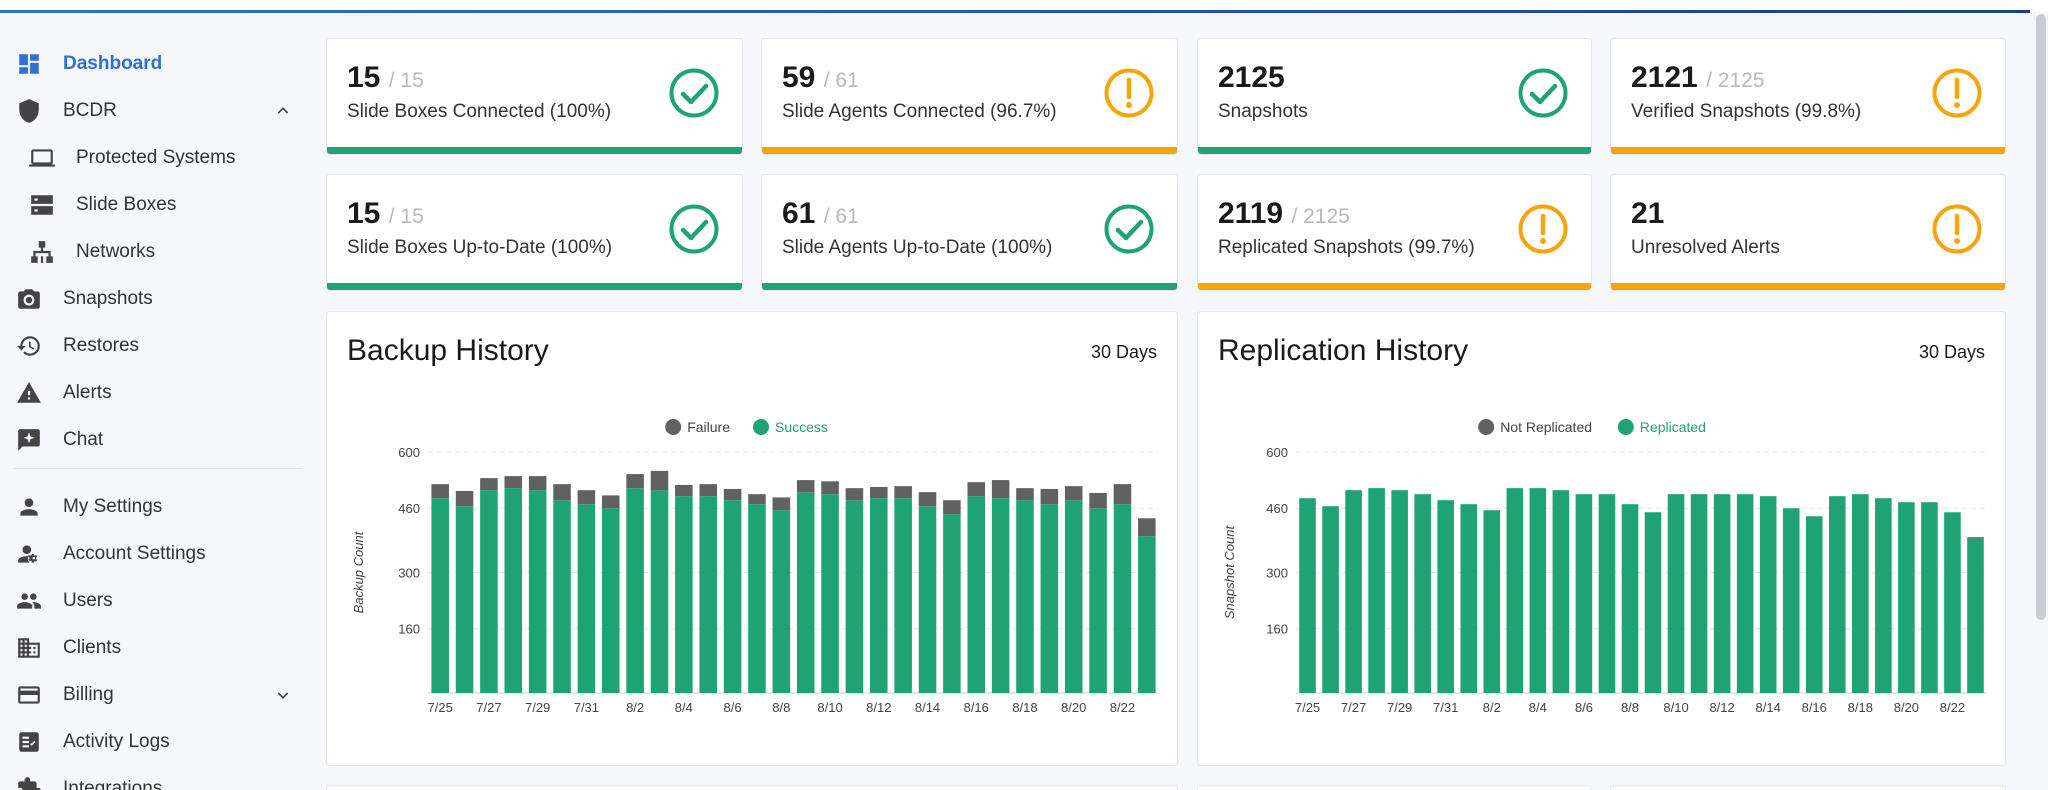  I want to click on stat-card-snapshots: 2125 Snapshots, so click(1394, 96).